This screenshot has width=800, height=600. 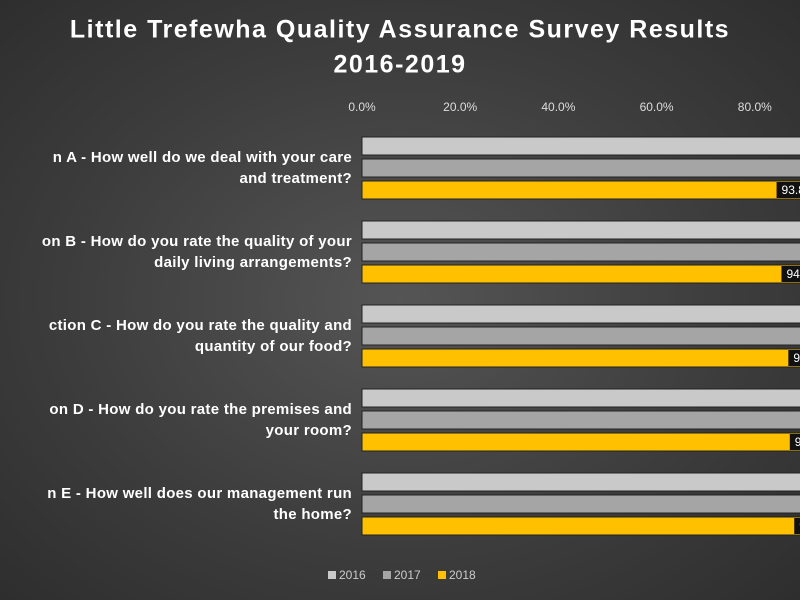 What do you see at coordinates (352, 575) in the screenshot?
I see `legend-label: 2016` at bounding box center [352, 575].